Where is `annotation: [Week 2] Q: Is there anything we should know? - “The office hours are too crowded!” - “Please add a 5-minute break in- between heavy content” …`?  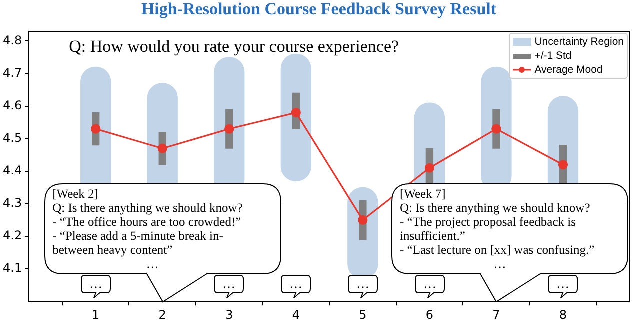
annotation: [Week 2] Q: Is there anything we should know? - “The office hours are too crowded!” - “Please add a 5-minute break in- between heavy content” … is located at coordinates (148, 228).